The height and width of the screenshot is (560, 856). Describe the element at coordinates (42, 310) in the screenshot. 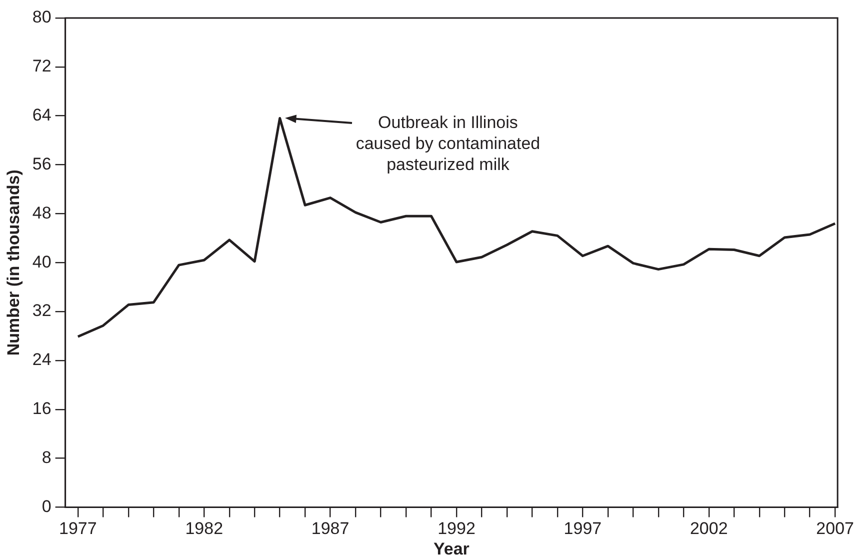

I see `y-tick-label: 32` at that location.